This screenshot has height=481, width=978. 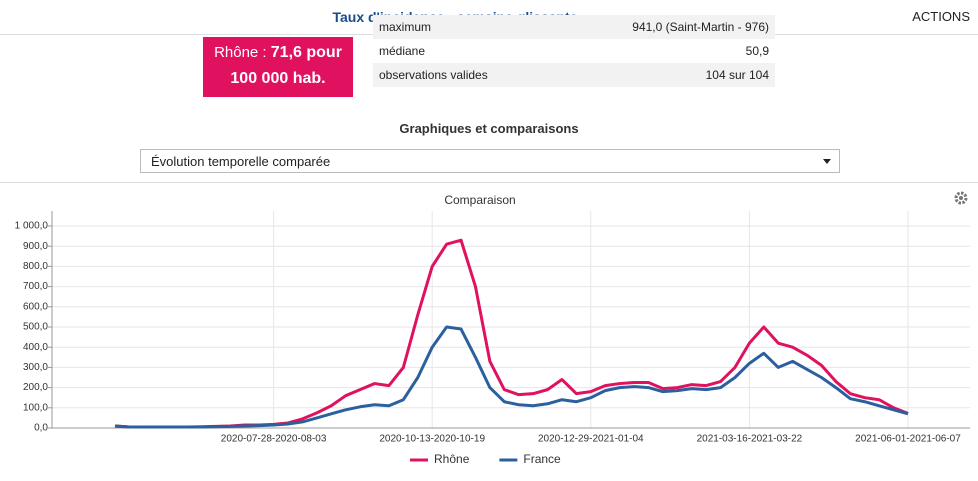 I want to click on indicator-label: Rhône :, so click(x=240, y=52).